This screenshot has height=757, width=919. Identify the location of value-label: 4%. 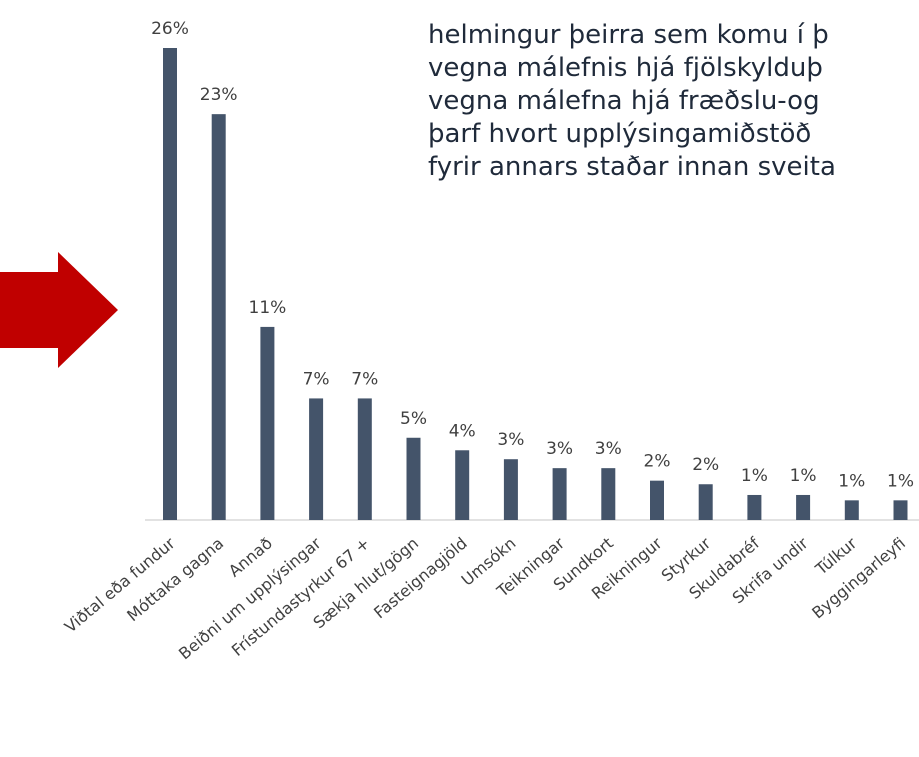
(462, 431).